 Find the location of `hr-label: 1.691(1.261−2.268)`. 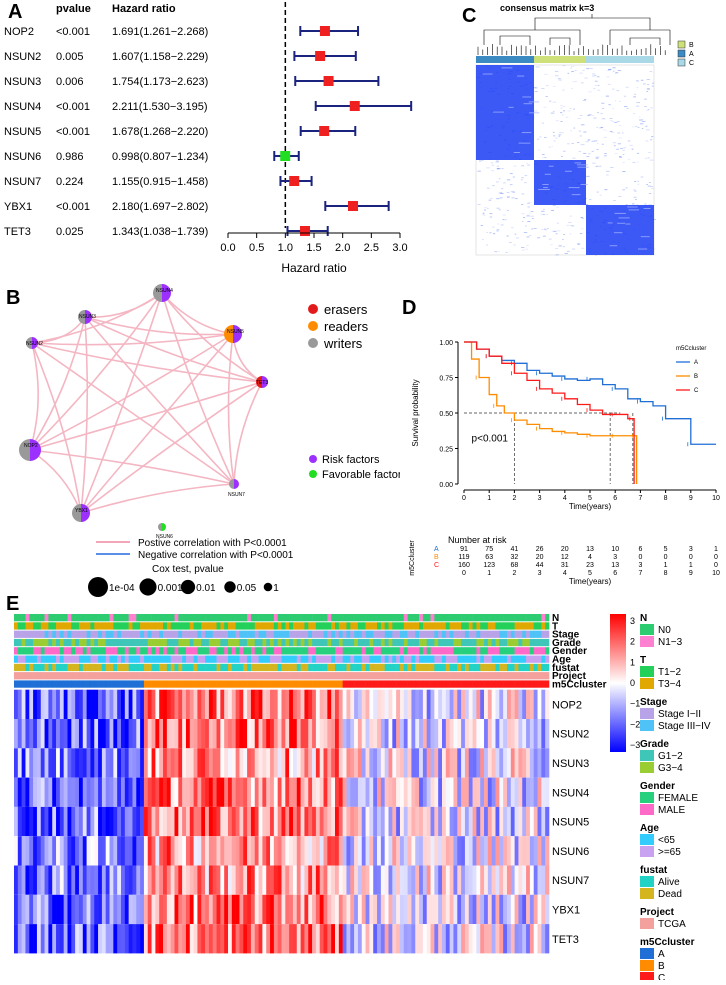

hr-label: 1.691(1.261−2.268) is located at coordinates (160, 32).